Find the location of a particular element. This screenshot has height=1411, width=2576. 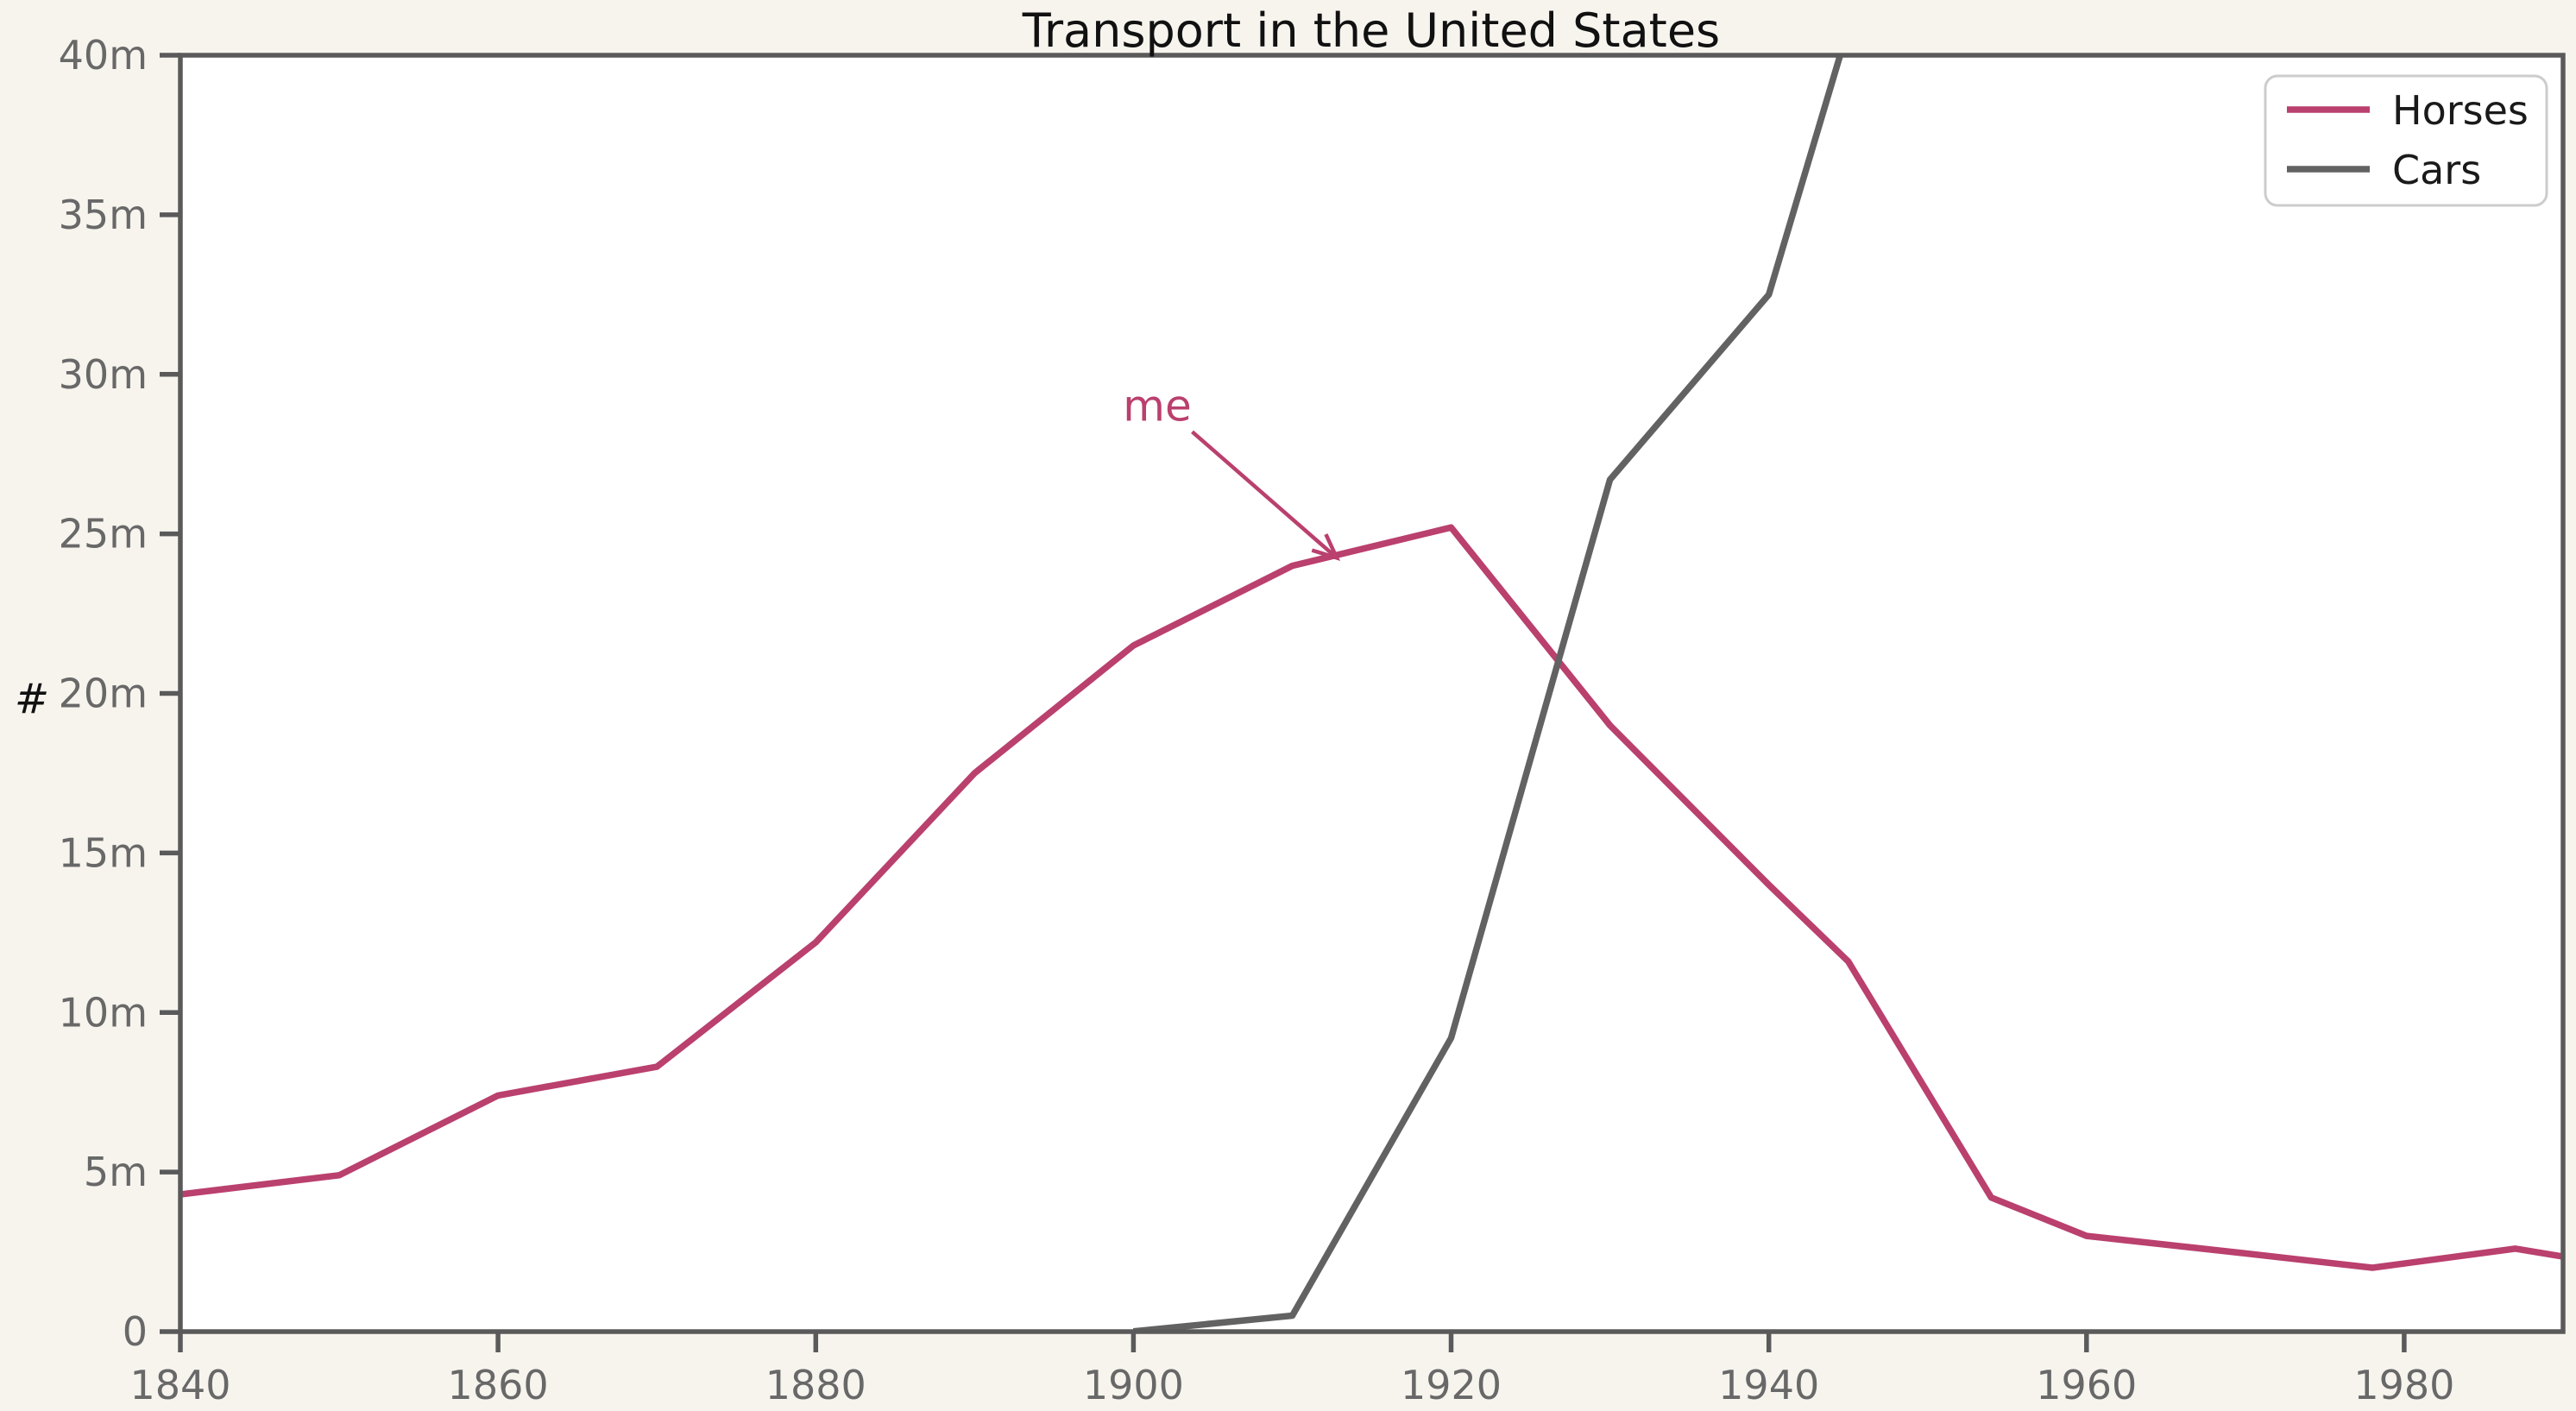

x-tick-label: 1860 is located at coordinates (498, 1385).